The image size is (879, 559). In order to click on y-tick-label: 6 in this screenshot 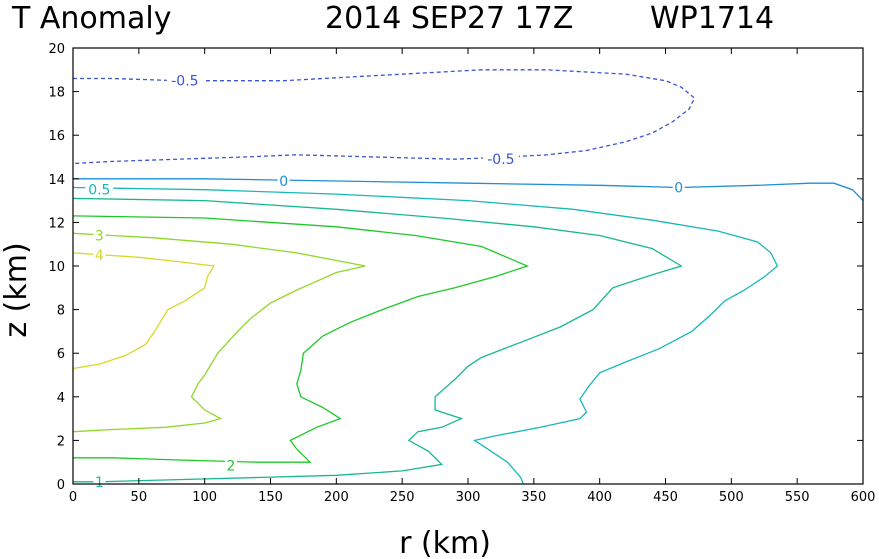, I will do `click(61, 354)`.